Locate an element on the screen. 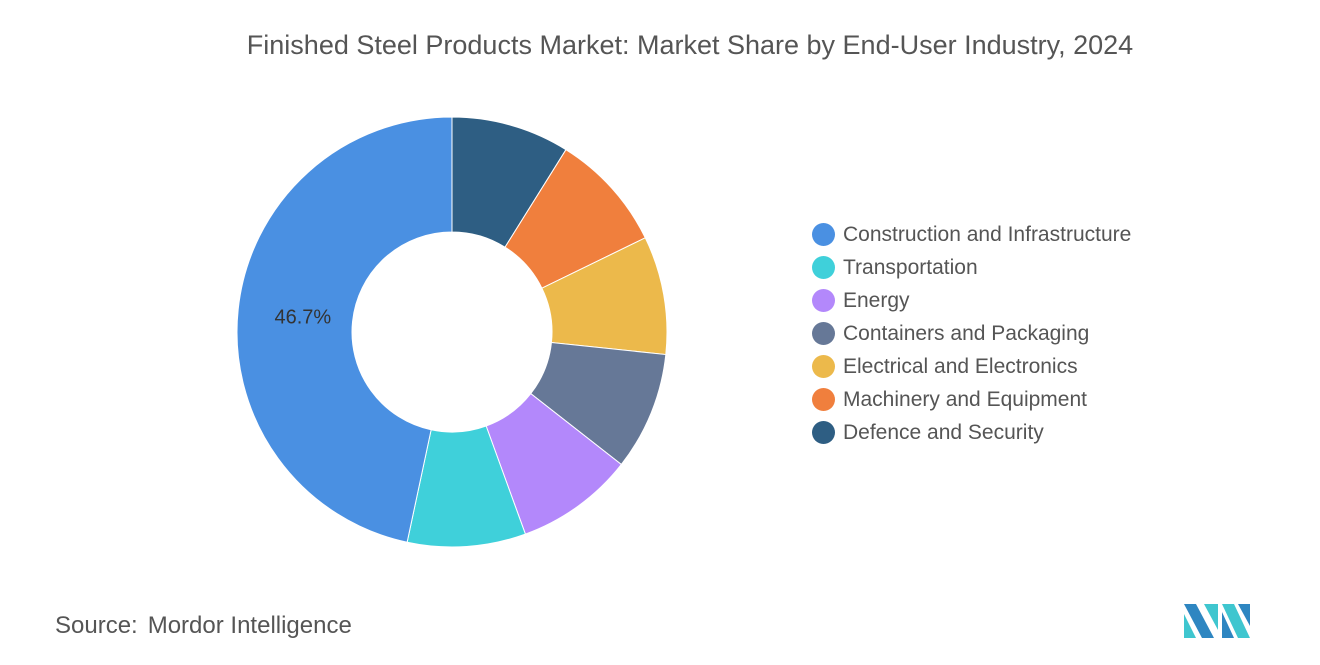 The width and height of the screenshot is (1320, 665). legend-item: Construction and Infrastructure is located at coordinates (971, 234).